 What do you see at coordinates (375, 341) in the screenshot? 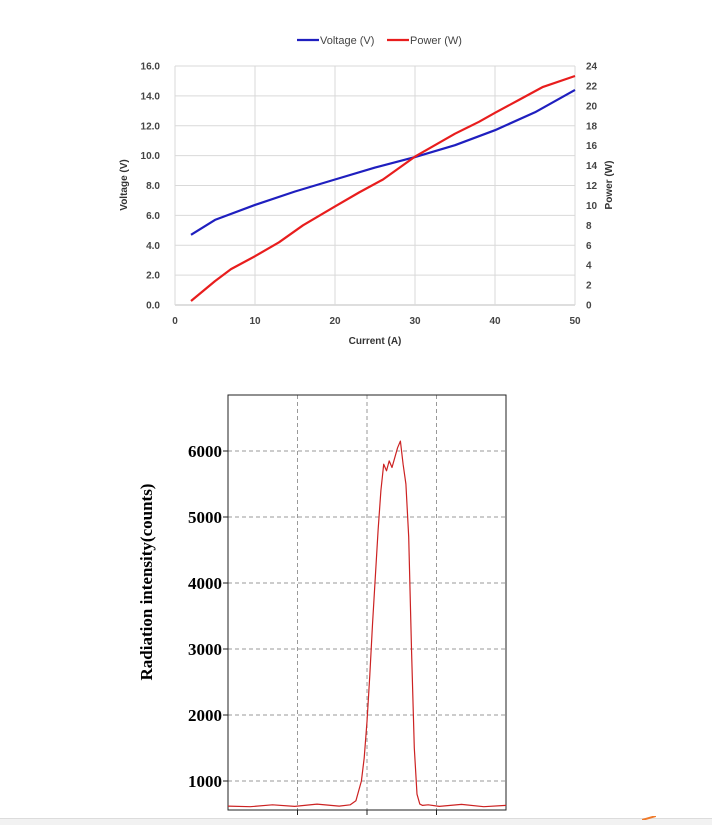
I see `chart1-x-axis-label: Current (A)` at bounding box center [375, 341].